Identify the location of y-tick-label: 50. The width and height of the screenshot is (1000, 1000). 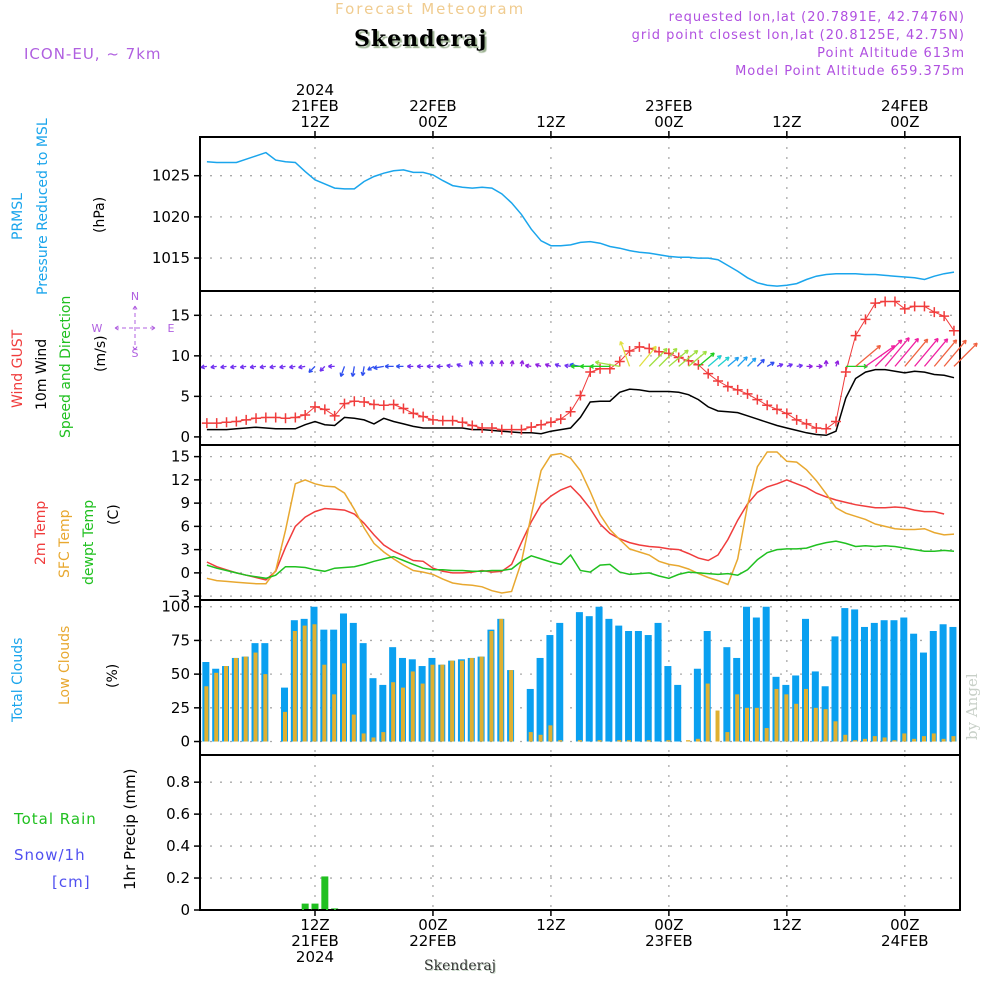
(180, 674).